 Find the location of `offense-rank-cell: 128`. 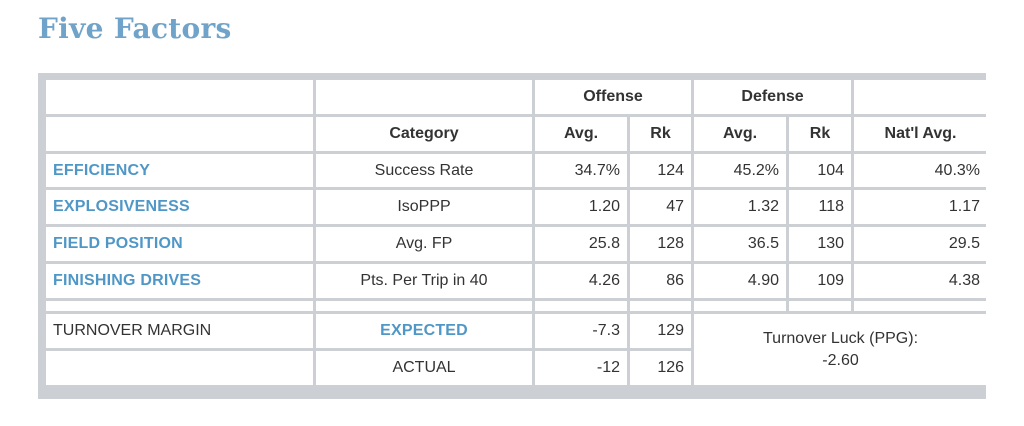

offense-rank-cell: 128 is located at coordinates (661, 244).